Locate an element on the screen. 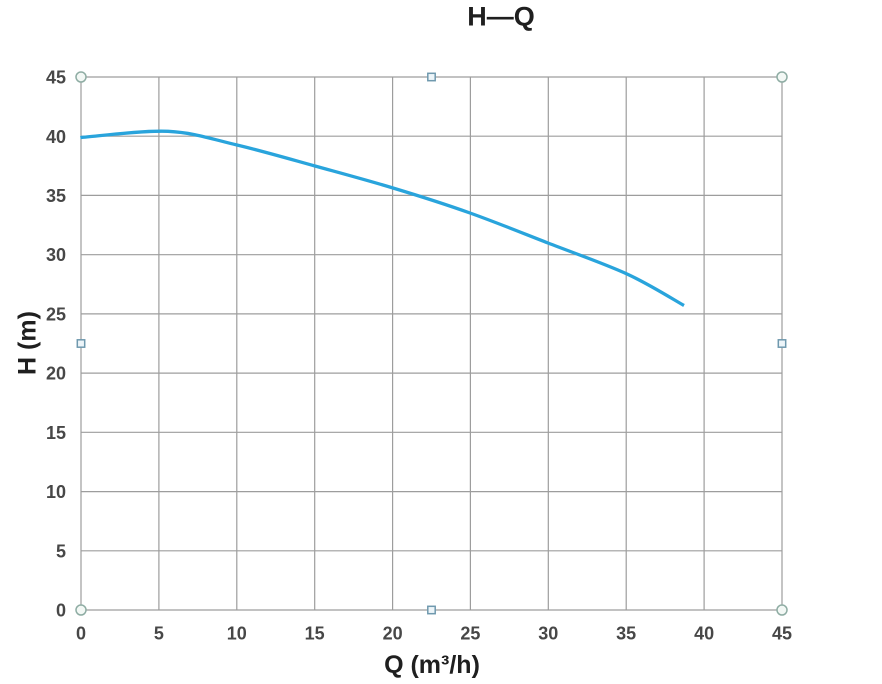 The height and width of the screenshot is (684, 882). svg-text: H (m) is located at coordinates (28, 343).